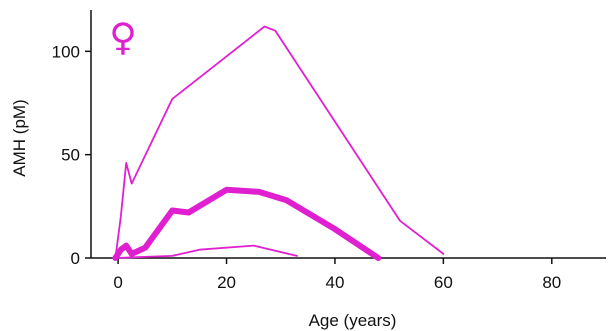 Image resolution: width=610 pixels, height=331 pixels. What do you see at coordinates (247, 223) in the screenshot?
I see `series-line-mean` at bounding box center [247, 223].